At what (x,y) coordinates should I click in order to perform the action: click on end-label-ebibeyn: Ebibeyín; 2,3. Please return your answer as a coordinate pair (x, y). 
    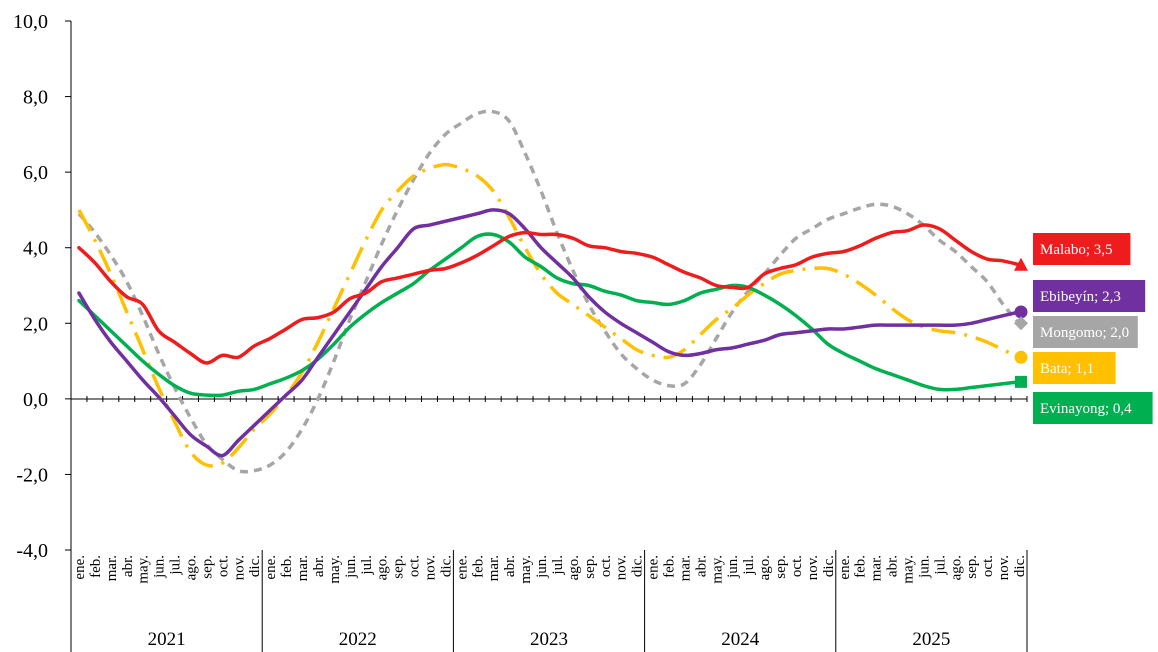
    Looking at the image, I should click on (1080, 297).